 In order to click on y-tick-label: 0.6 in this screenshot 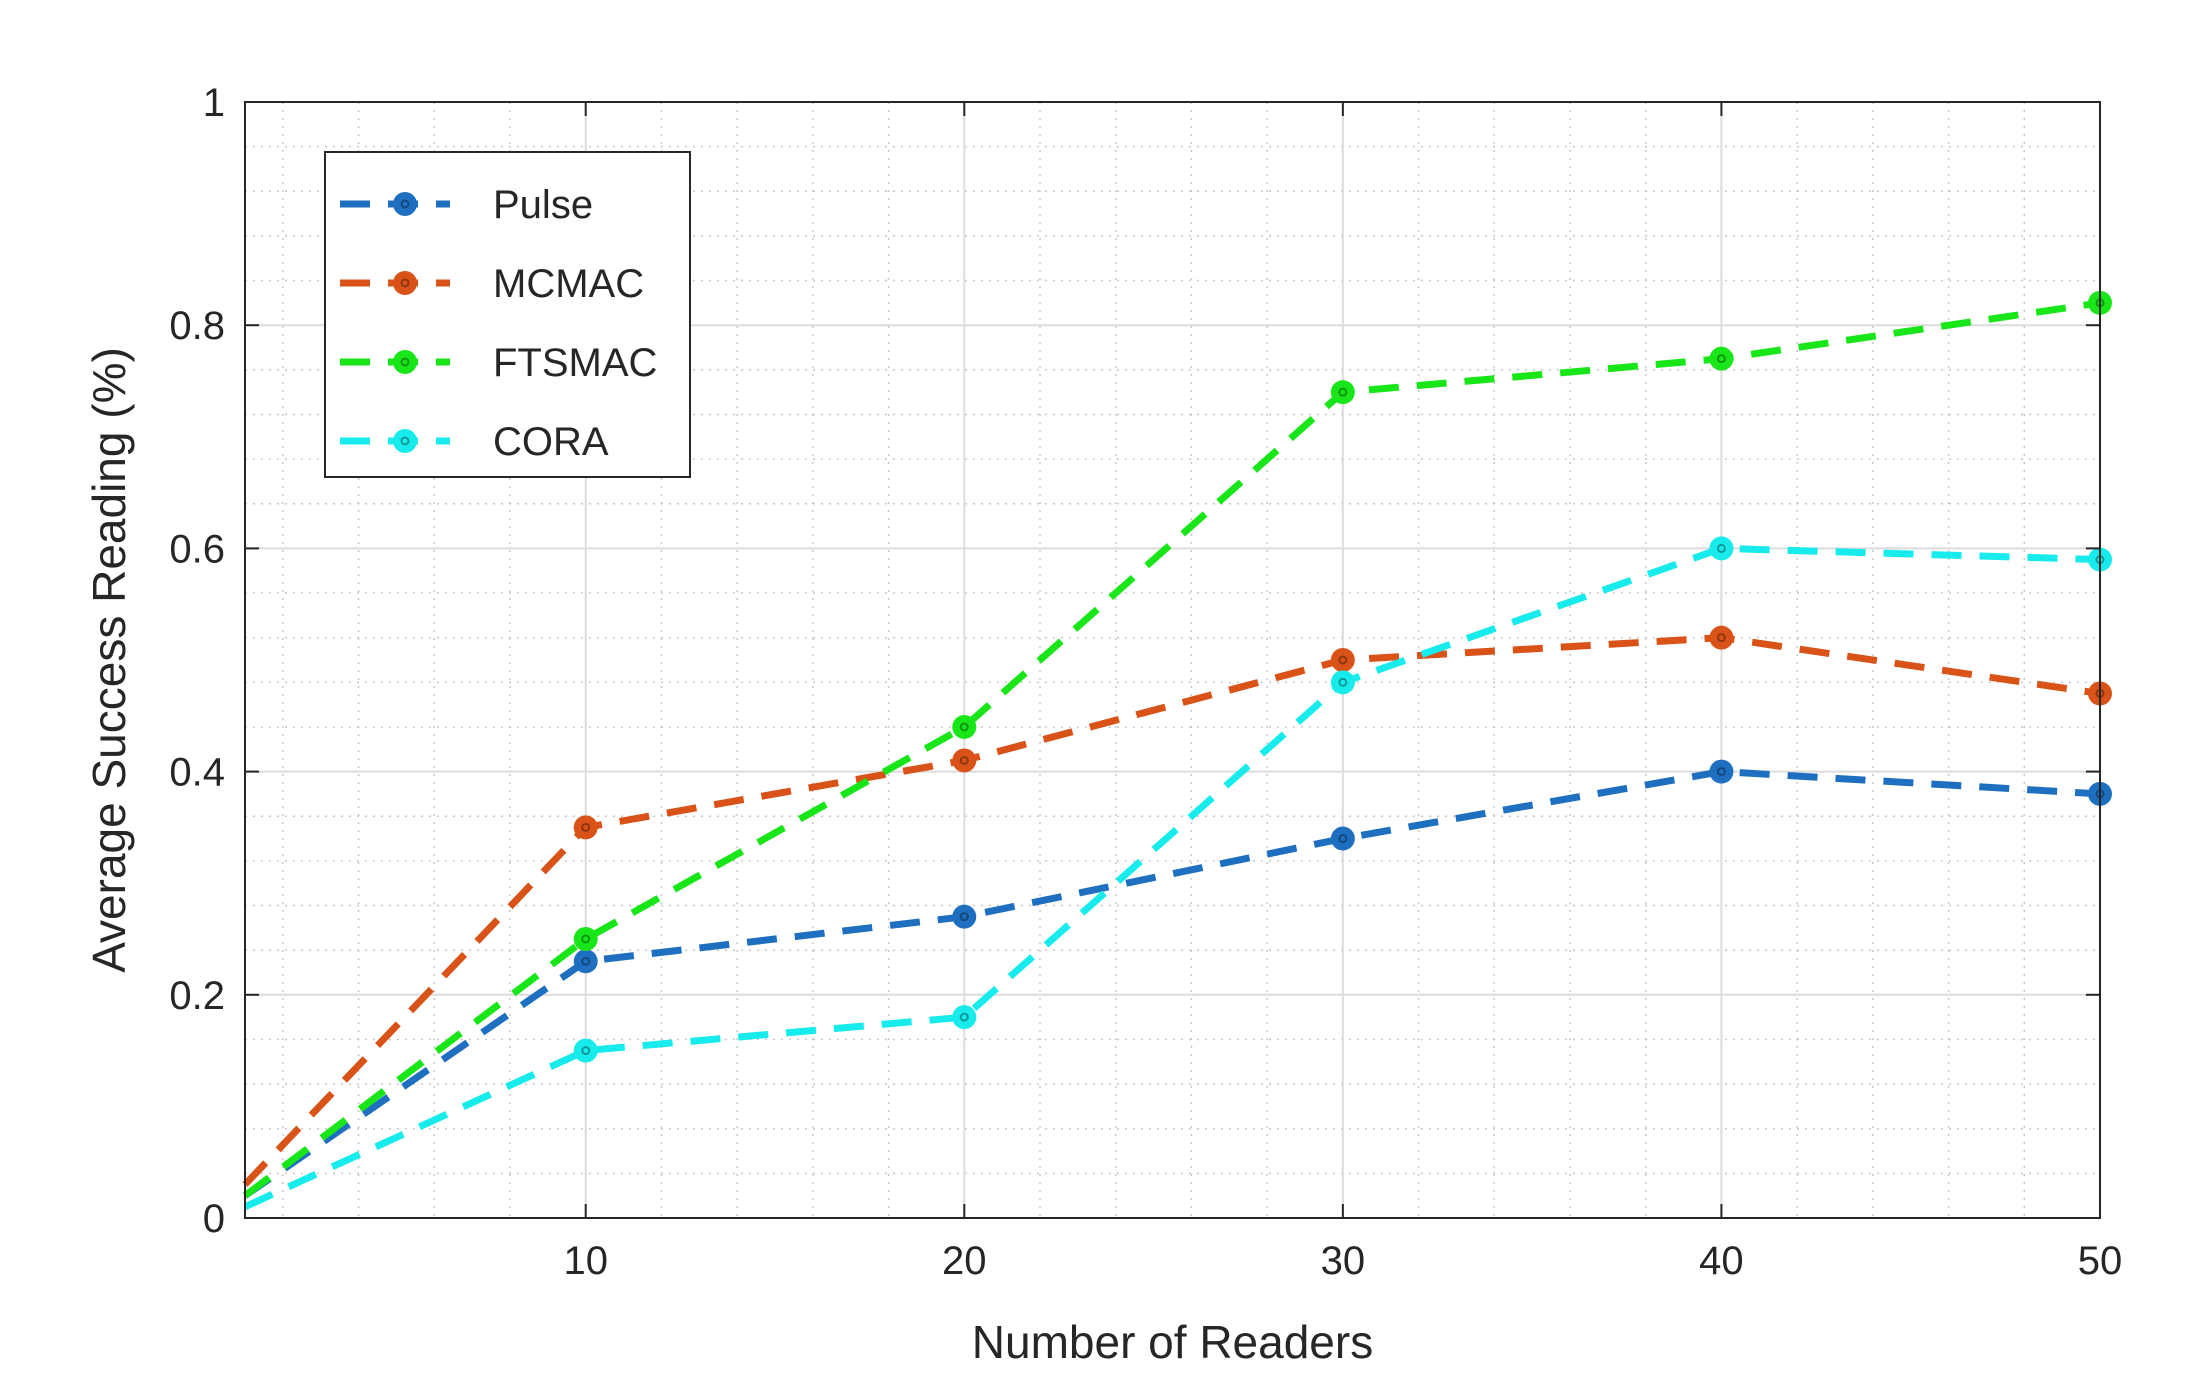, I will do `click(197, 549)`.